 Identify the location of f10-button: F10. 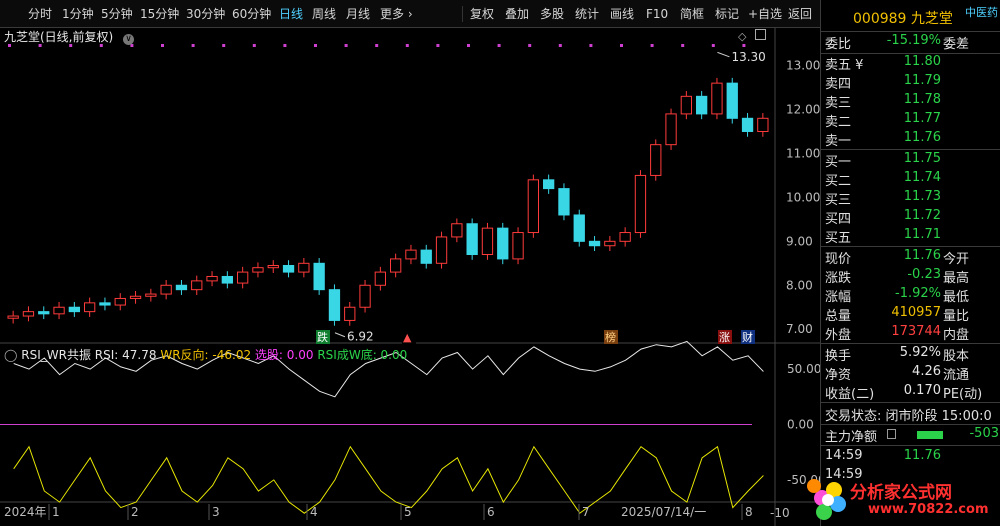
(657, 14).